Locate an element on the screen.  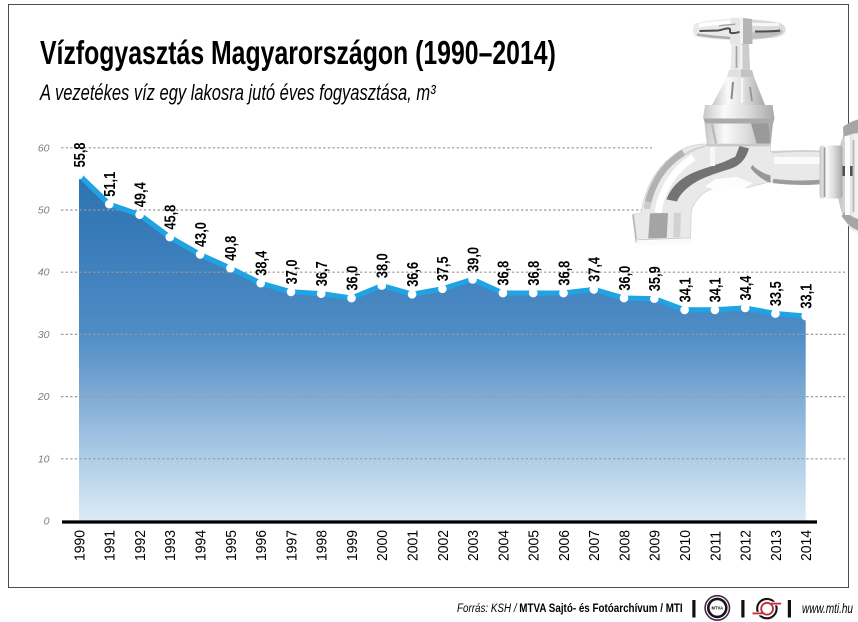
svg-text: 2011 is located at coordinates (716, 546).